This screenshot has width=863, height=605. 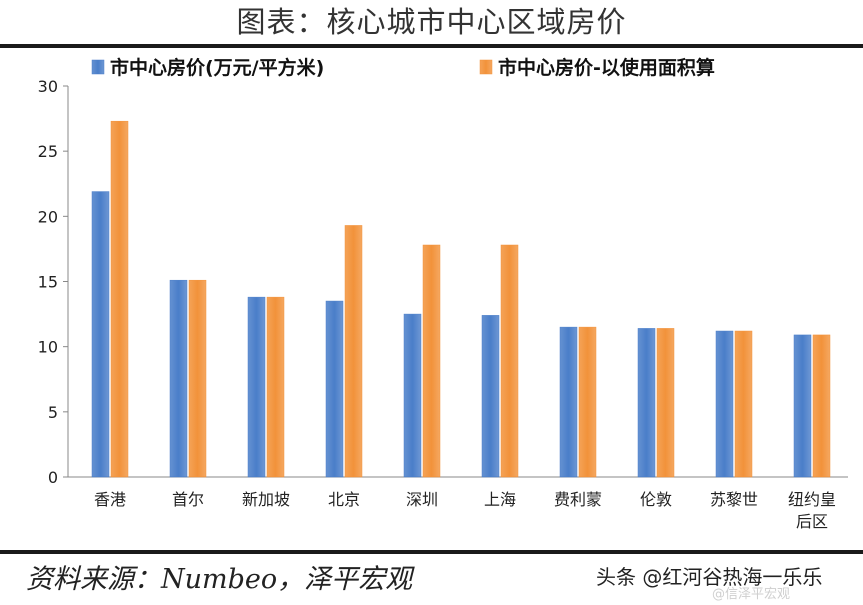 I want to click on x-category-label: 北京, so click(x=344, y=499).